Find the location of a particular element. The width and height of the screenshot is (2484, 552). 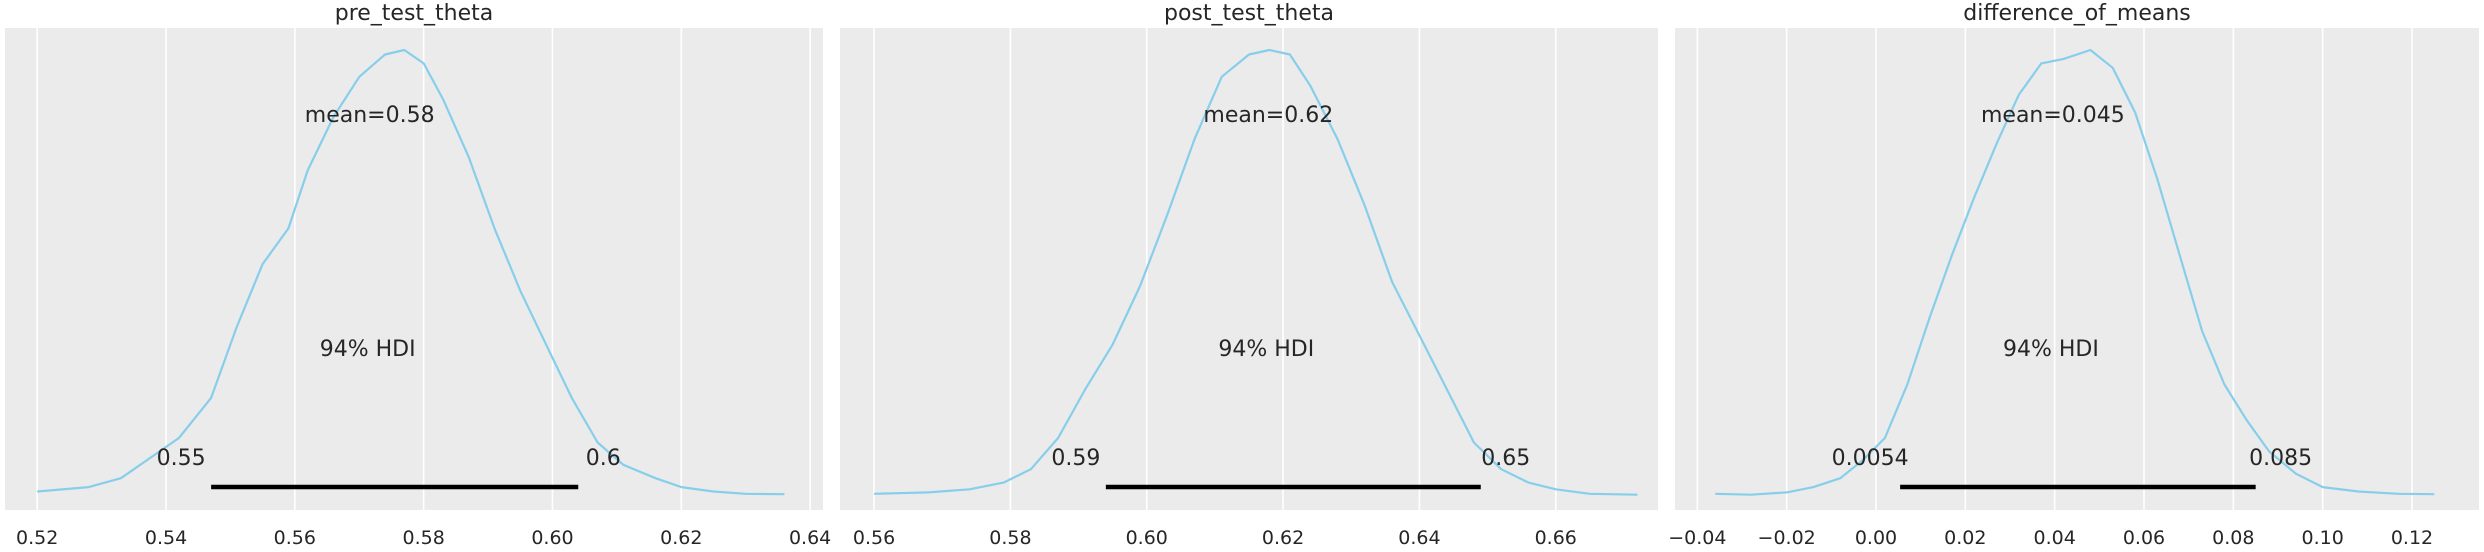

x-tick-label: 0.10 is located at coordinates (2323, 538).